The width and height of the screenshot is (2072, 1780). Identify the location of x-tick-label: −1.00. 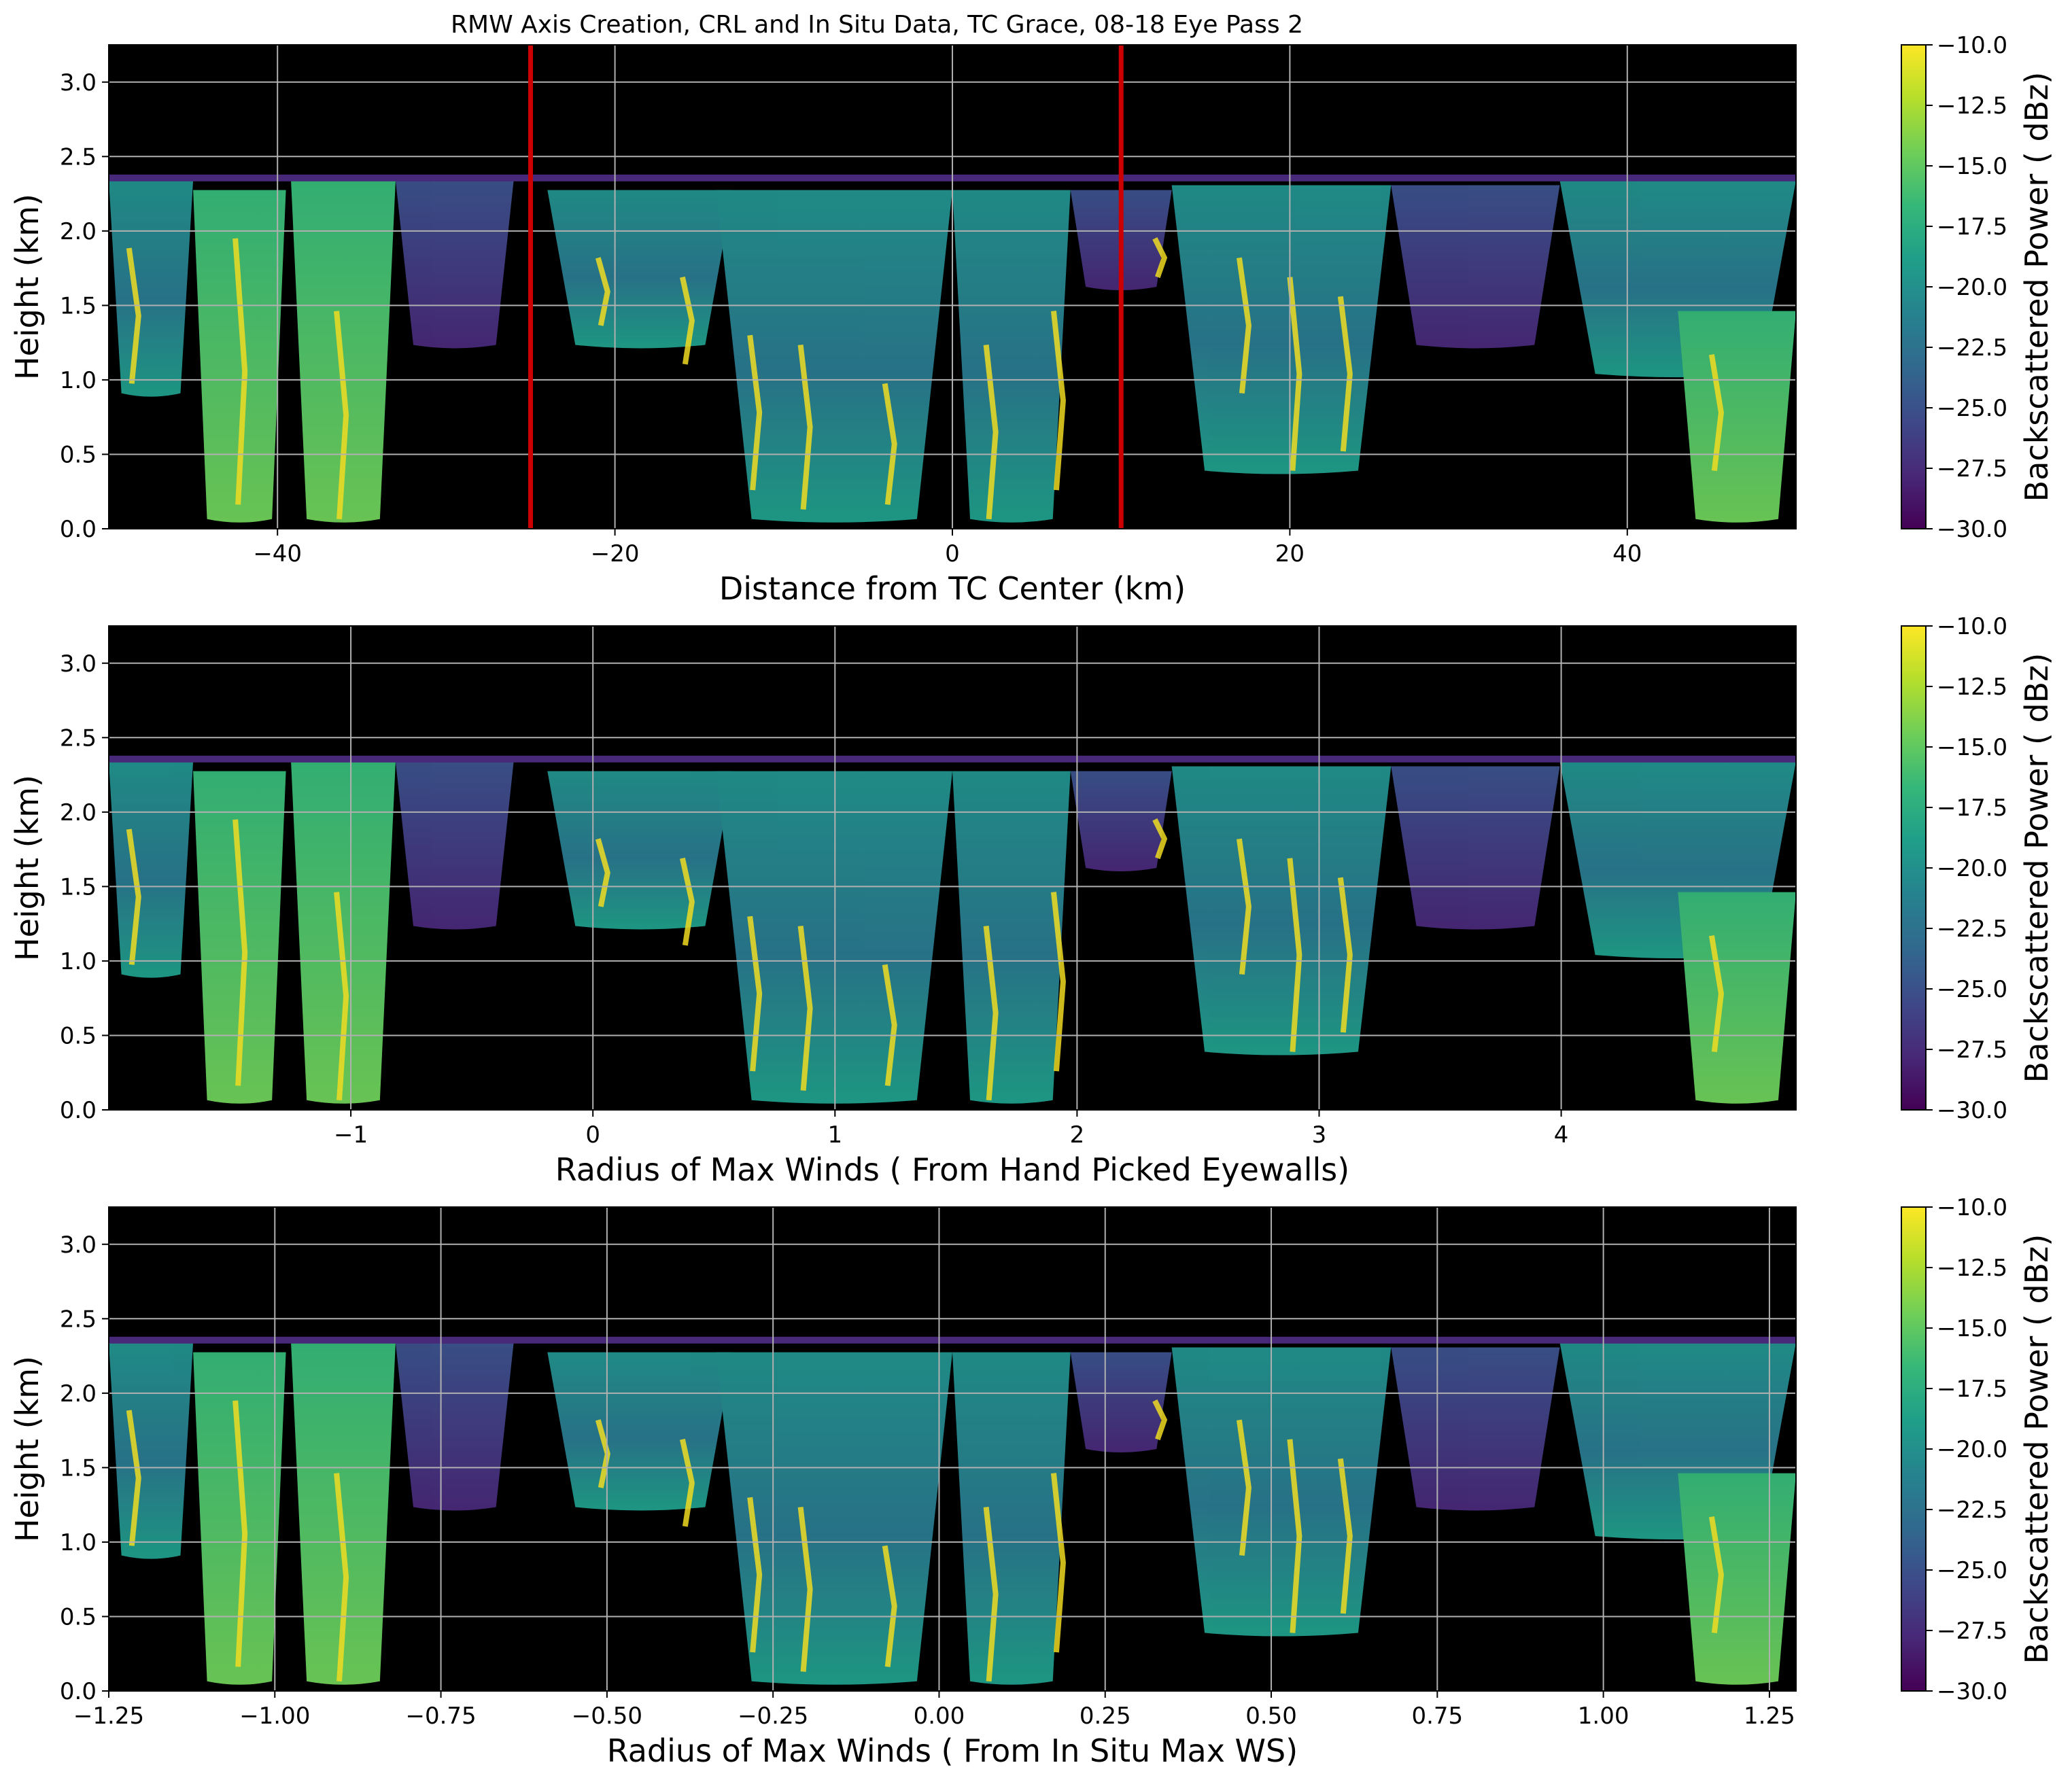
(274, 1716).